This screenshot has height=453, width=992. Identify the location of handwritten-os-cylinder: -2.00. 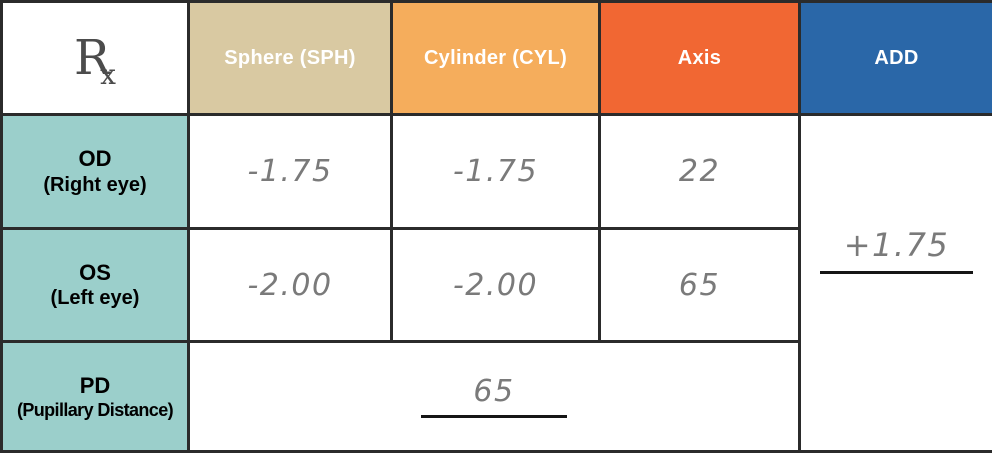
(495, 285).